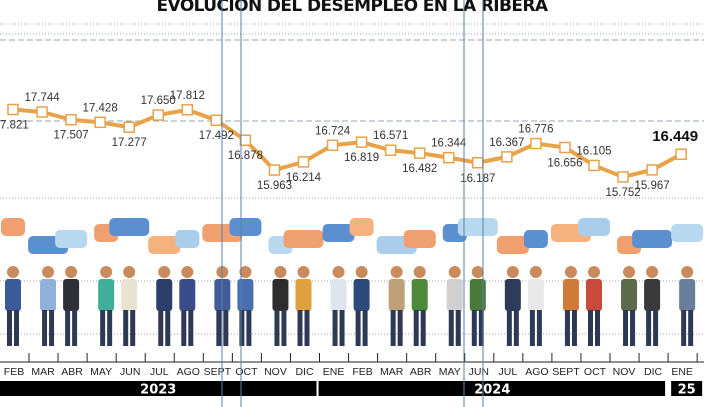  I want to click on year-band, so click(158, 388).